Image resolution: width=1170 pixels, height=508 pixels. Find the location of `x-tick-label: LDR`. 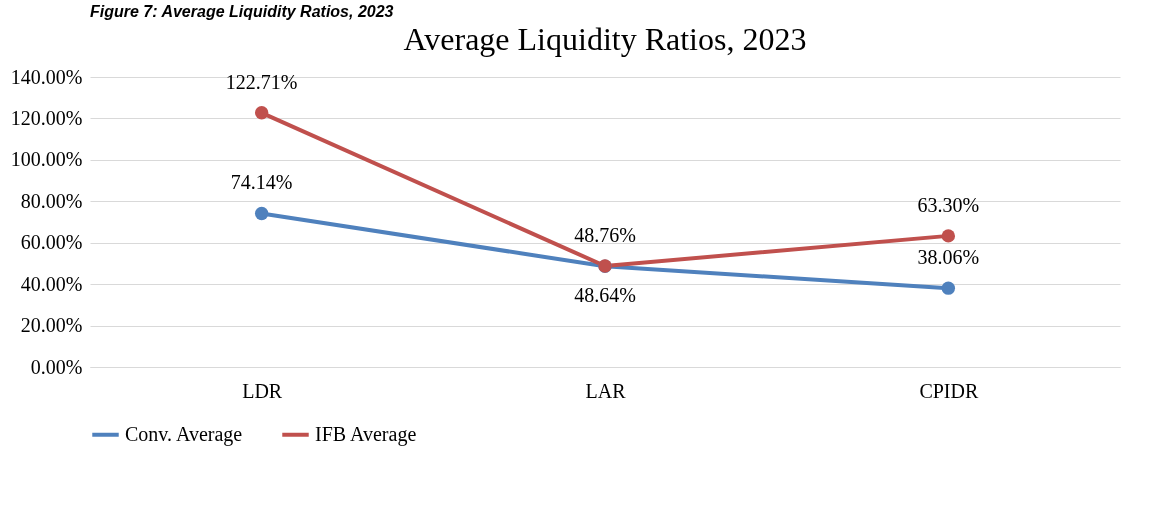

x-tick-label: LDR is located at coordinates (262, 390).